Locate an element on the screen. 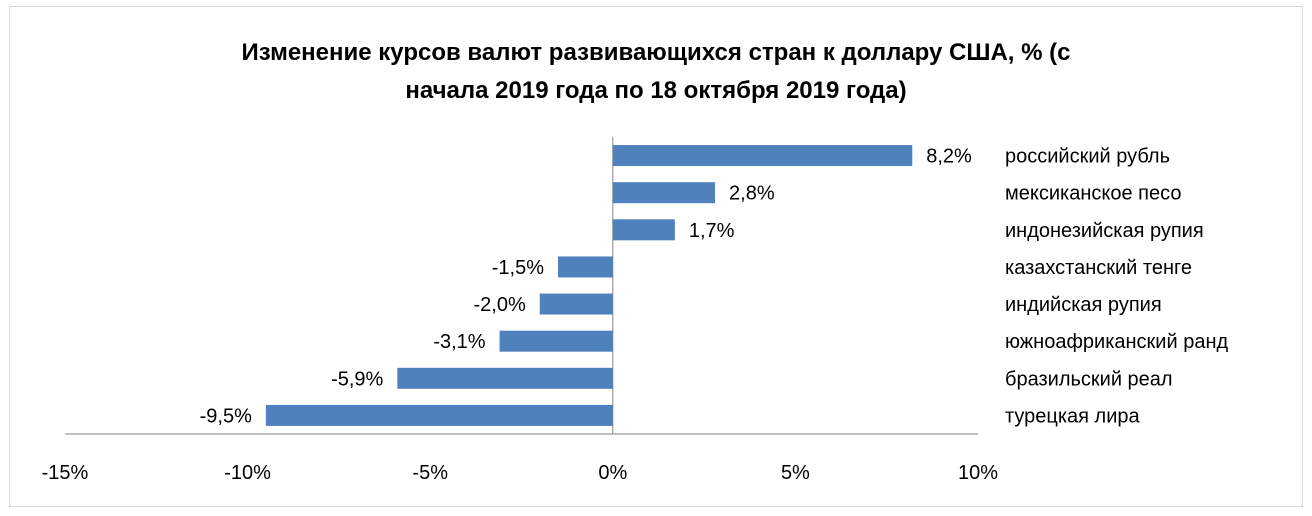 The image size is (1312, 516). category-label: индонезийская рупия is located at coordinates (1104, 231).